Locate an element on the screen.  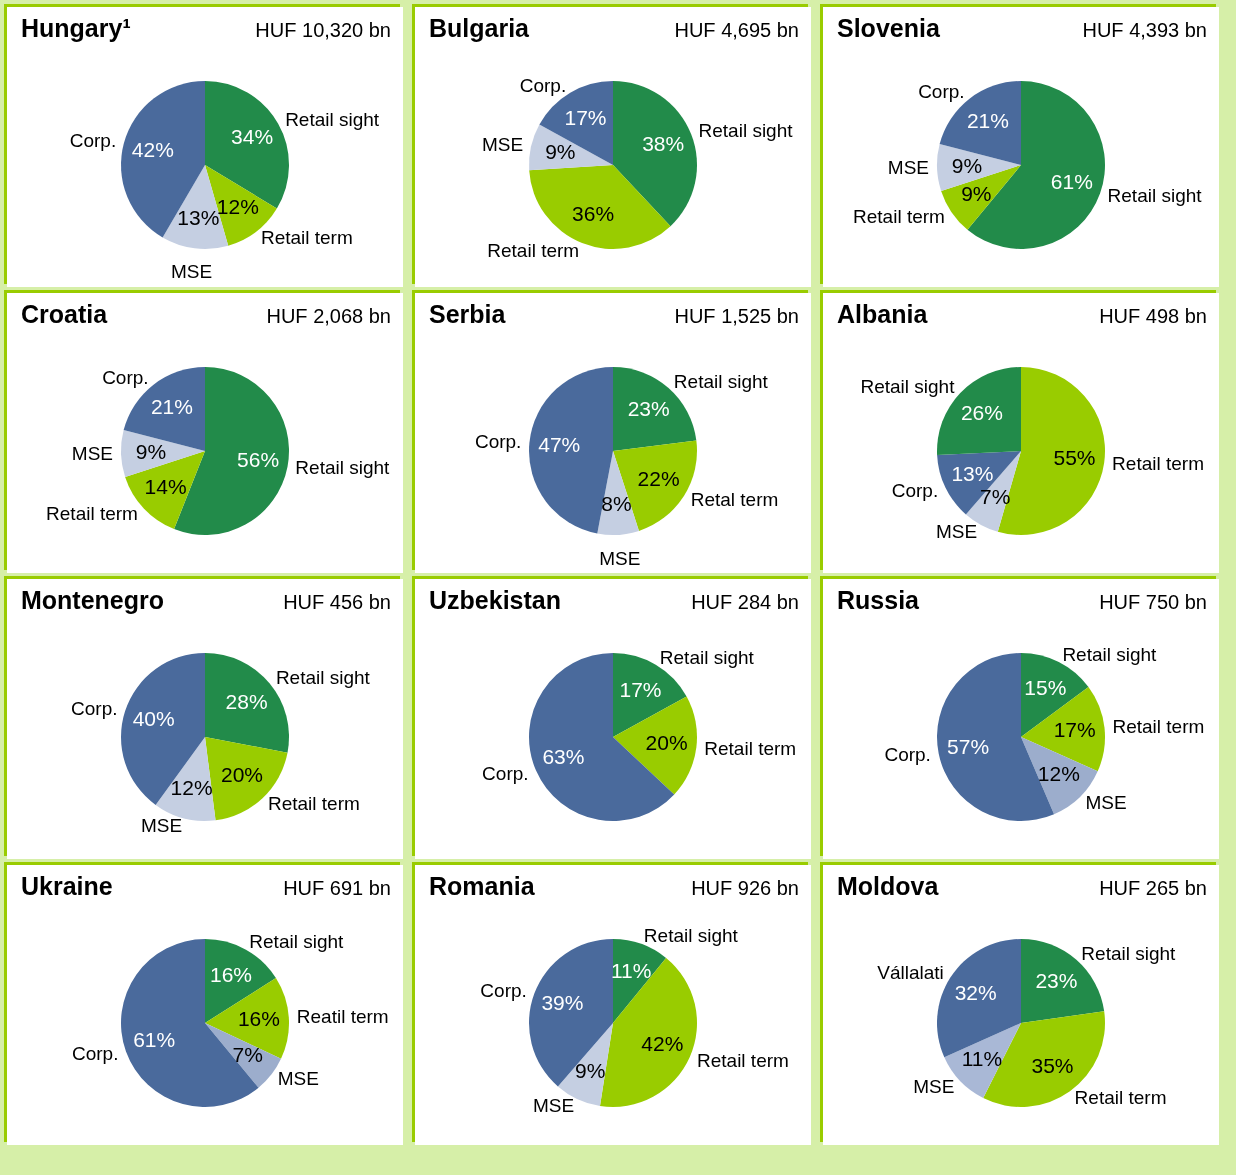
data-label: 28% is located at coordinates (246, 701).